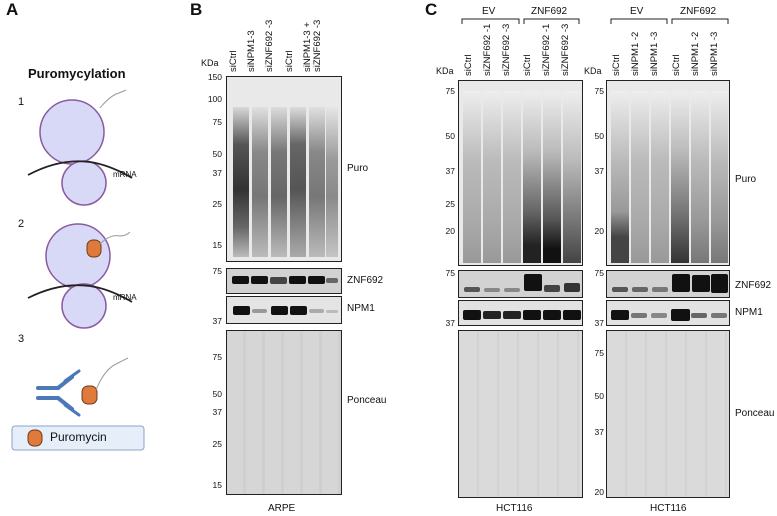  What do you see at coordinates (80, 276) in the screenshot?
I see `ribosome-2-icon` at bounding box center [80, 276].